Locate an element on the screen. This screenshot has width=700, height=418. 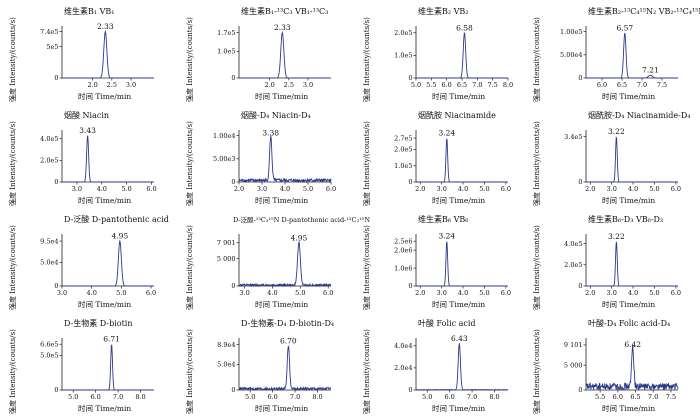
y-tick-label: 8.9e4 is located at coordinates (226, 345).